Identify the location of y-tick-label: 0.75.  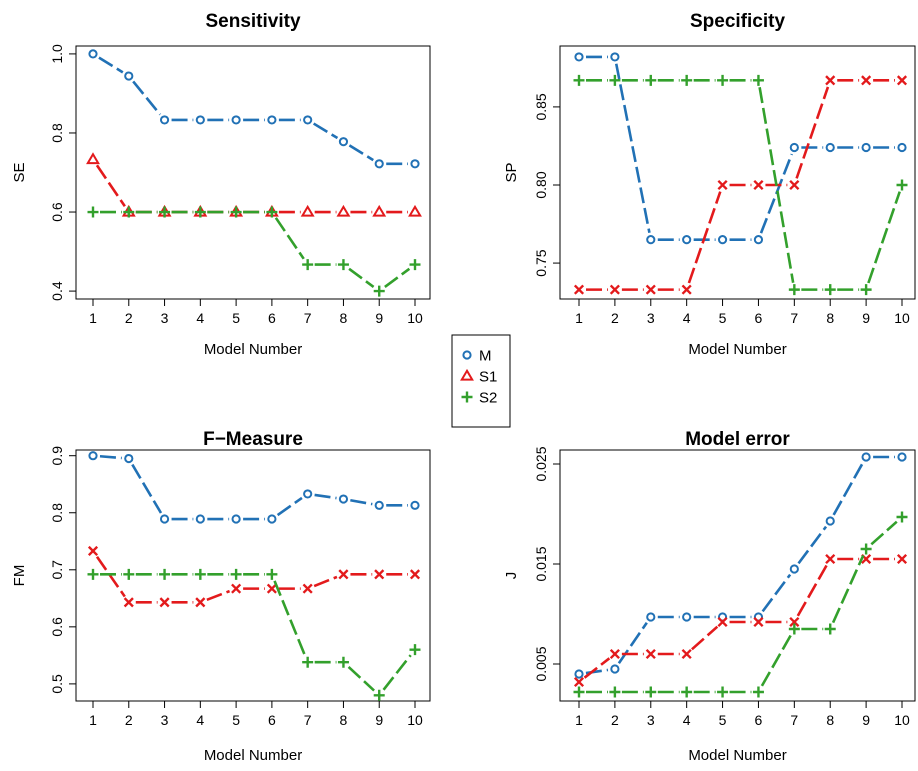
(541, 262).